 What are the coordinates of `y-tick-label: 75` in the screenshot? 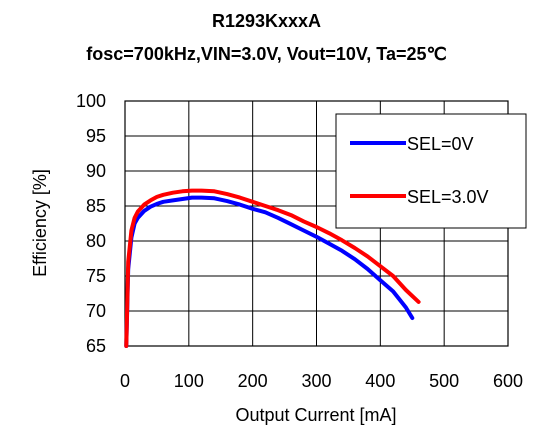 It's located at (96, 276).